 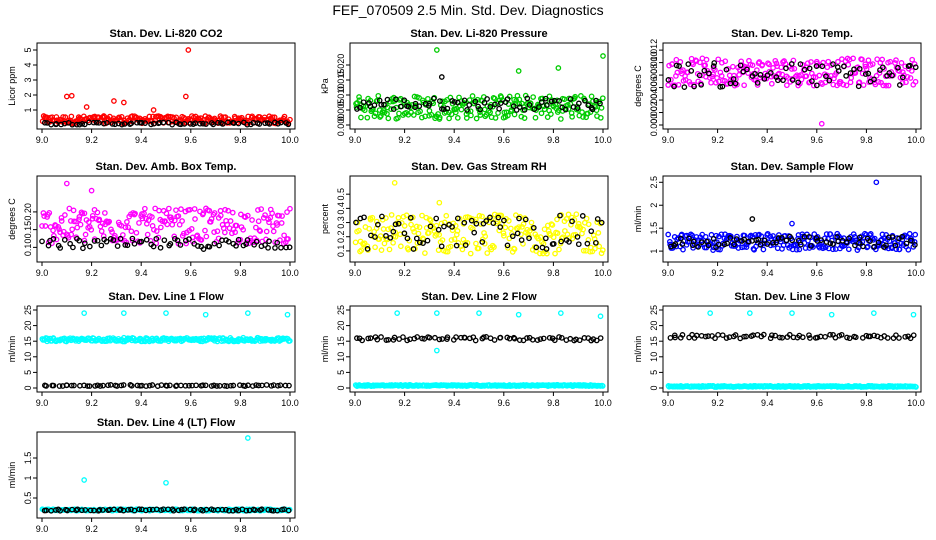 I want to click on y-tick-label: 0.004, so click(x=654, y=100).